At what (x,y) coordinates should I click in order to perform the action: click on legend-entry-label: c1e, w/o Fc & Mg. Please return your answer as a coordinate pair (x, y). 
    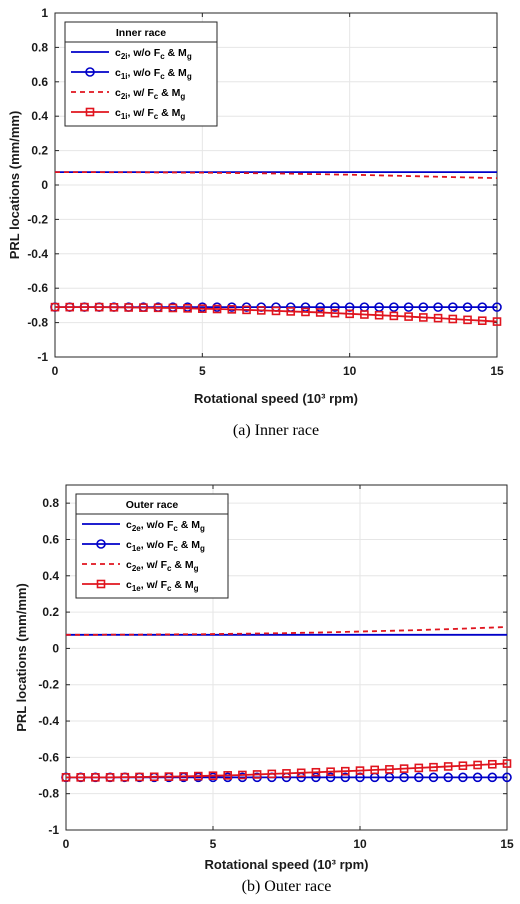
    Looking at the image, I should click on (165, 546).